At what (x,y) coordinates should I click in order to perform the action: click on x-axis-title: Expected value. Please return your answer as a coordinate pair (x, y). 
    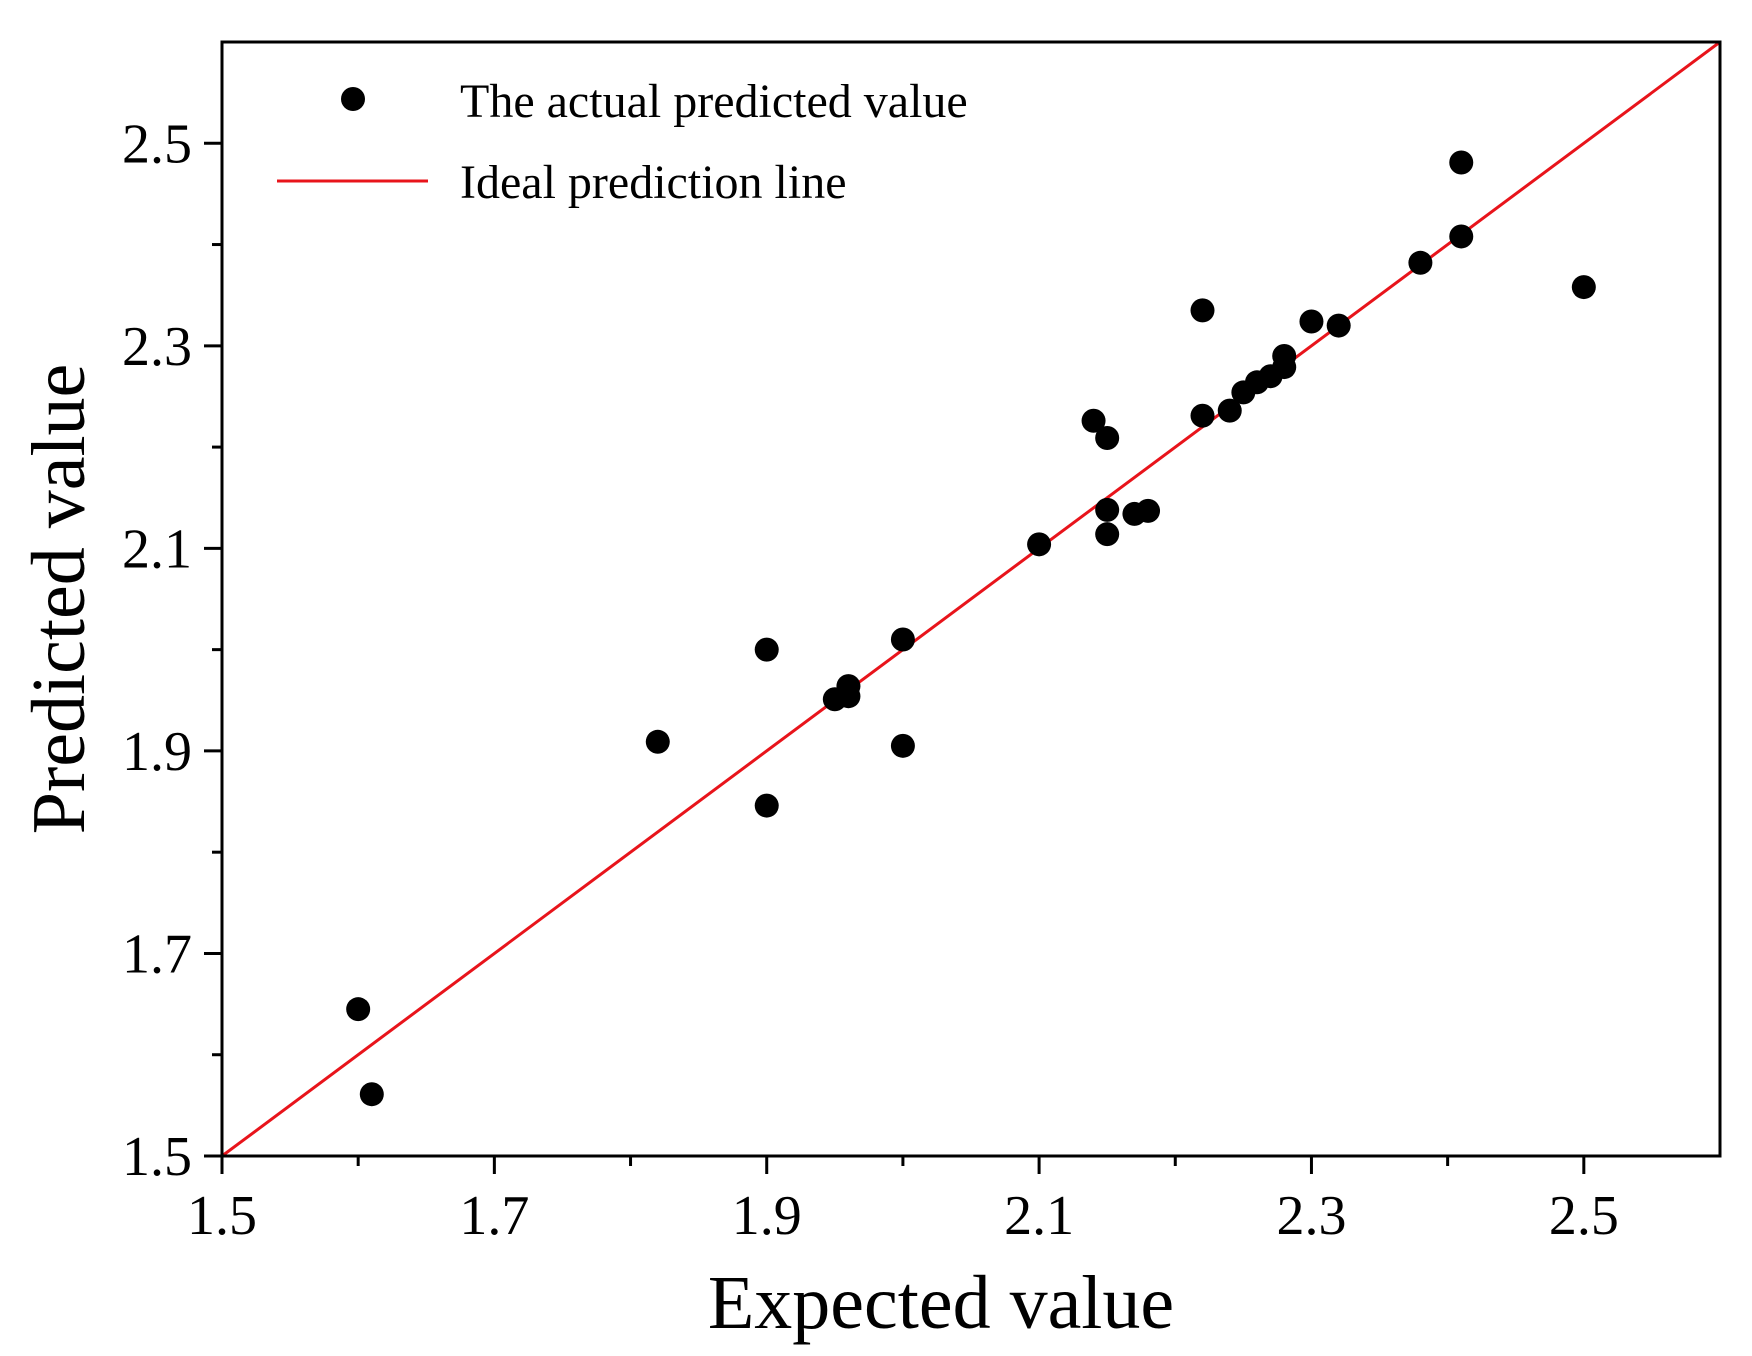
    Looking at the image, I should click on (941, 1303).